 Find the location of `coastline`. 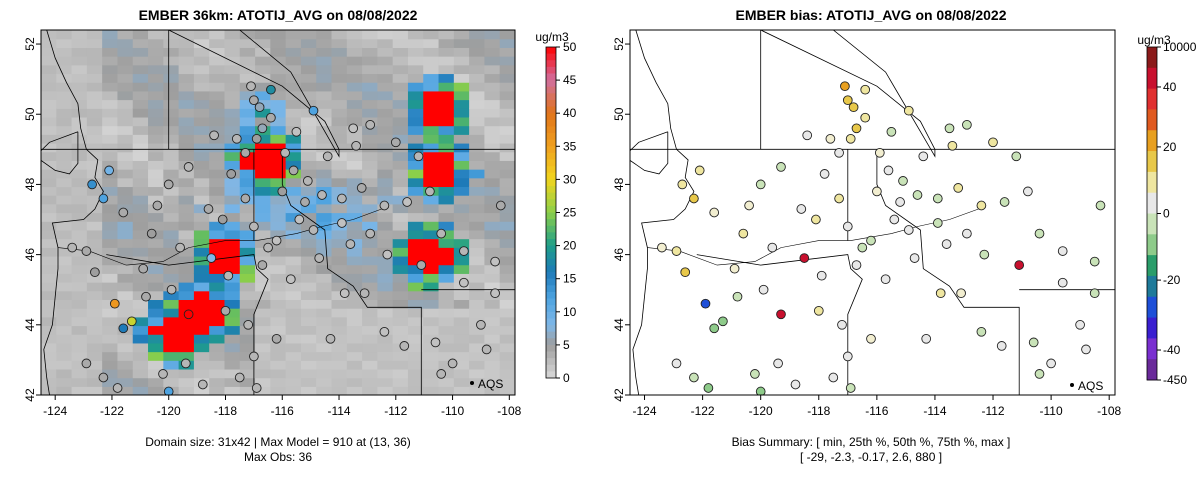

coastline is located at coordinates (73, 212).